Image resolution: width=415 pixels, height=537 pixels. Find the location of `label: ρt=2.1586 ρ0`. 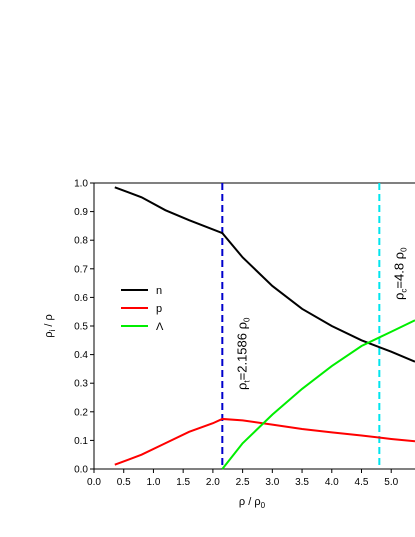

label: ρt=2.1586 ρ0 is located at coordinates (242, 353).